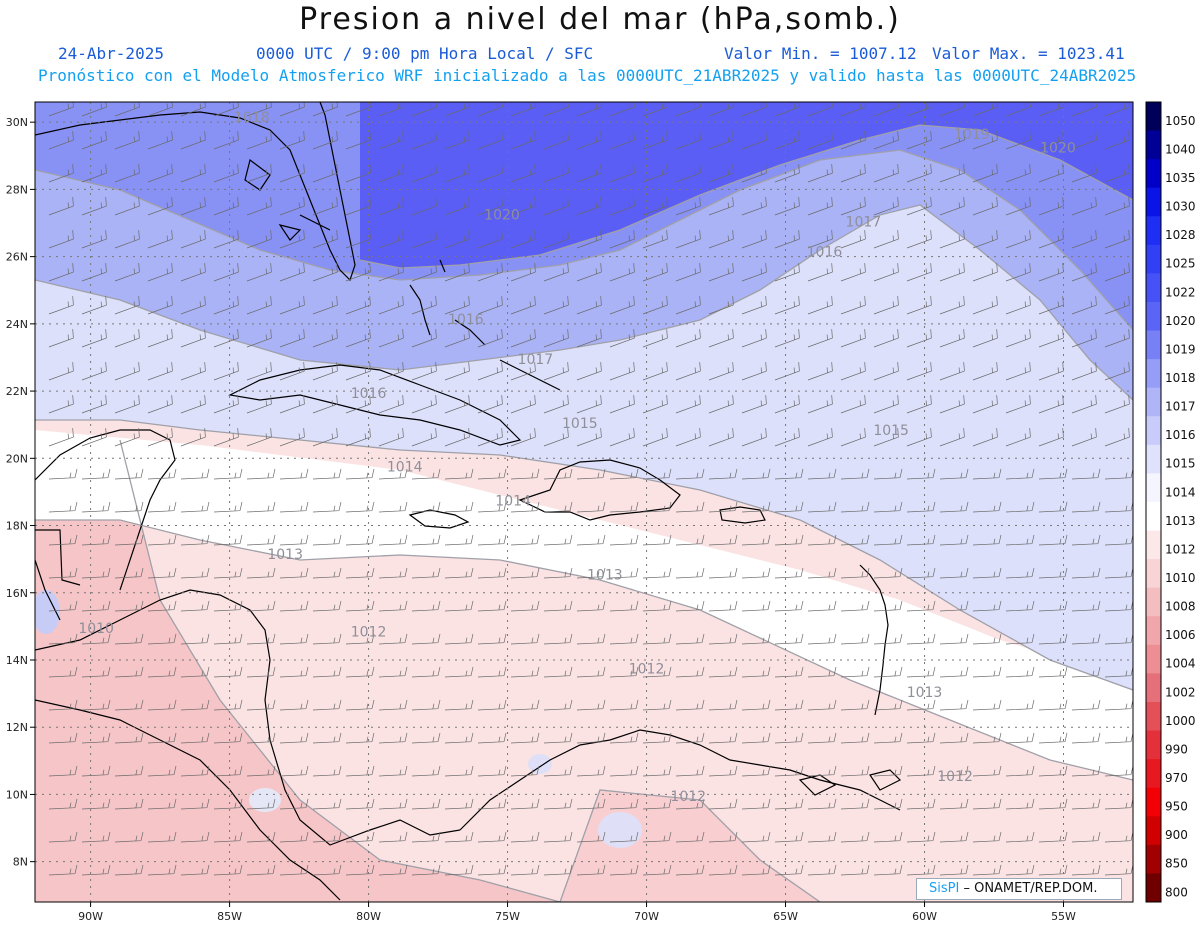 Image resolution: width=1200 pixels, height=927 pixels. Describe the element at coordinates (1180, 207) in the screenshot. I see `colorbar-label: 1030` at that location.